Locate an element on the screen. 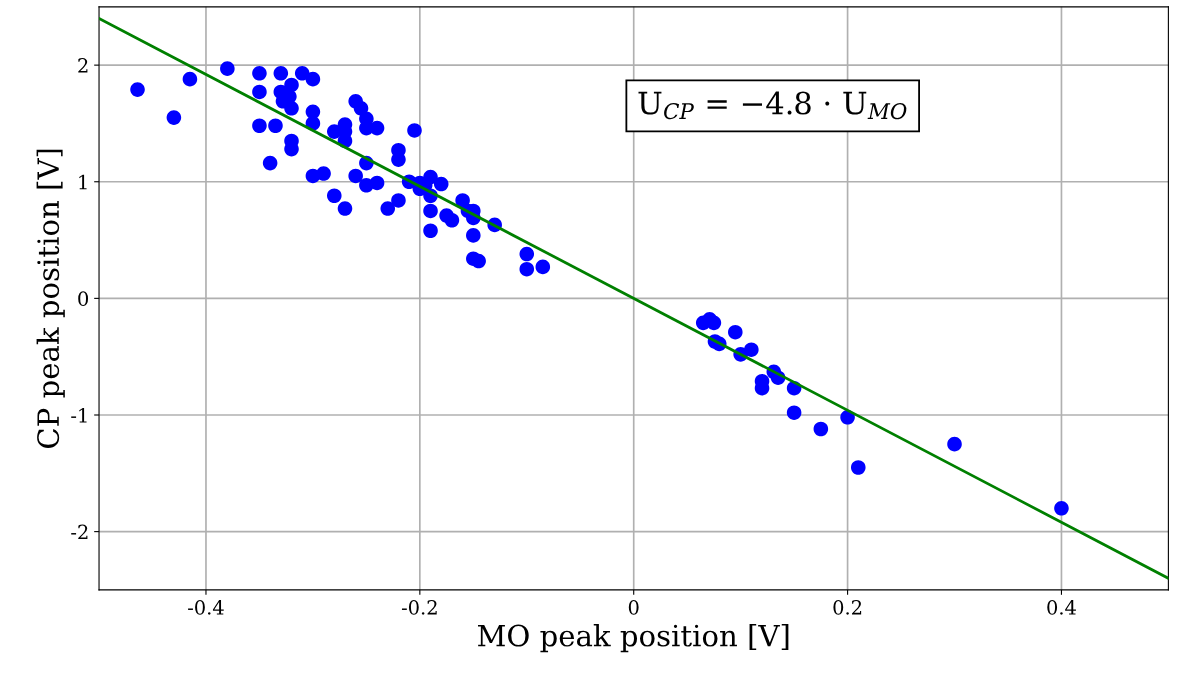 The image size is (1179, 682). x-tick-label: -0.2 is located at coordinates (419, 607).